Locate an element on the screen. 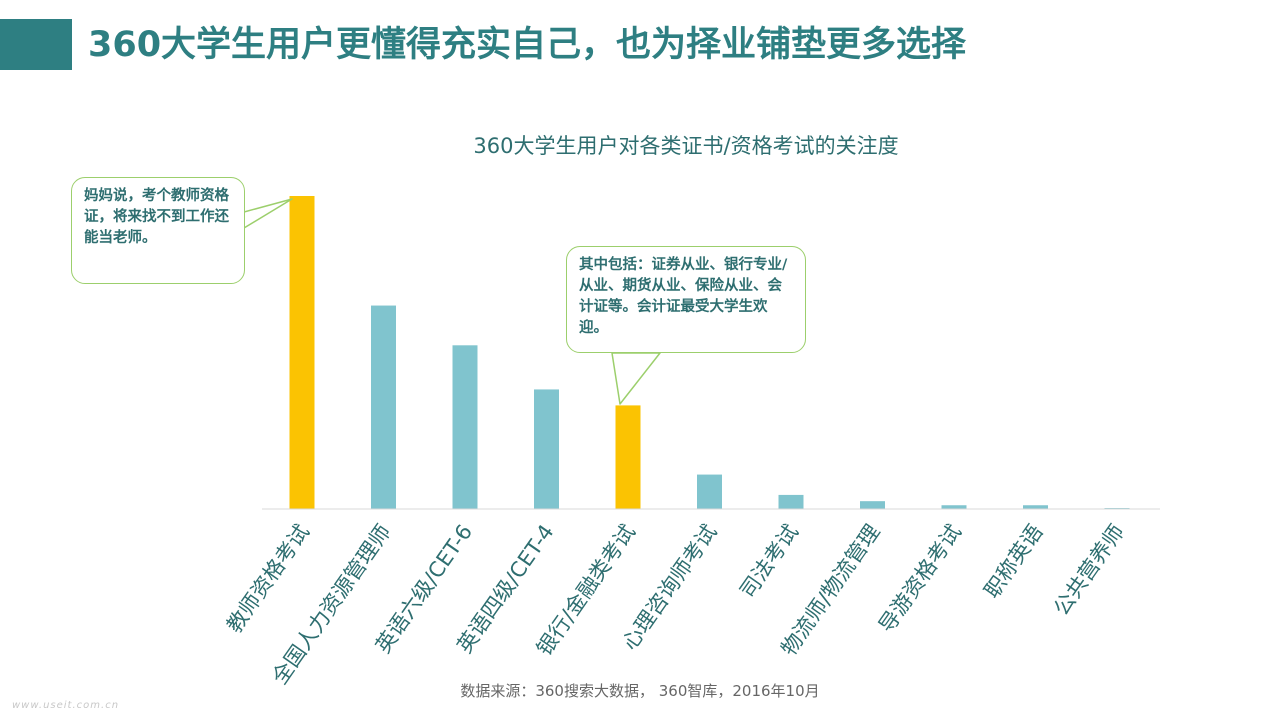 This screenshot has width=1280, height=720. watermark: www.useit.com.cn is located at coordinates (66, 705).